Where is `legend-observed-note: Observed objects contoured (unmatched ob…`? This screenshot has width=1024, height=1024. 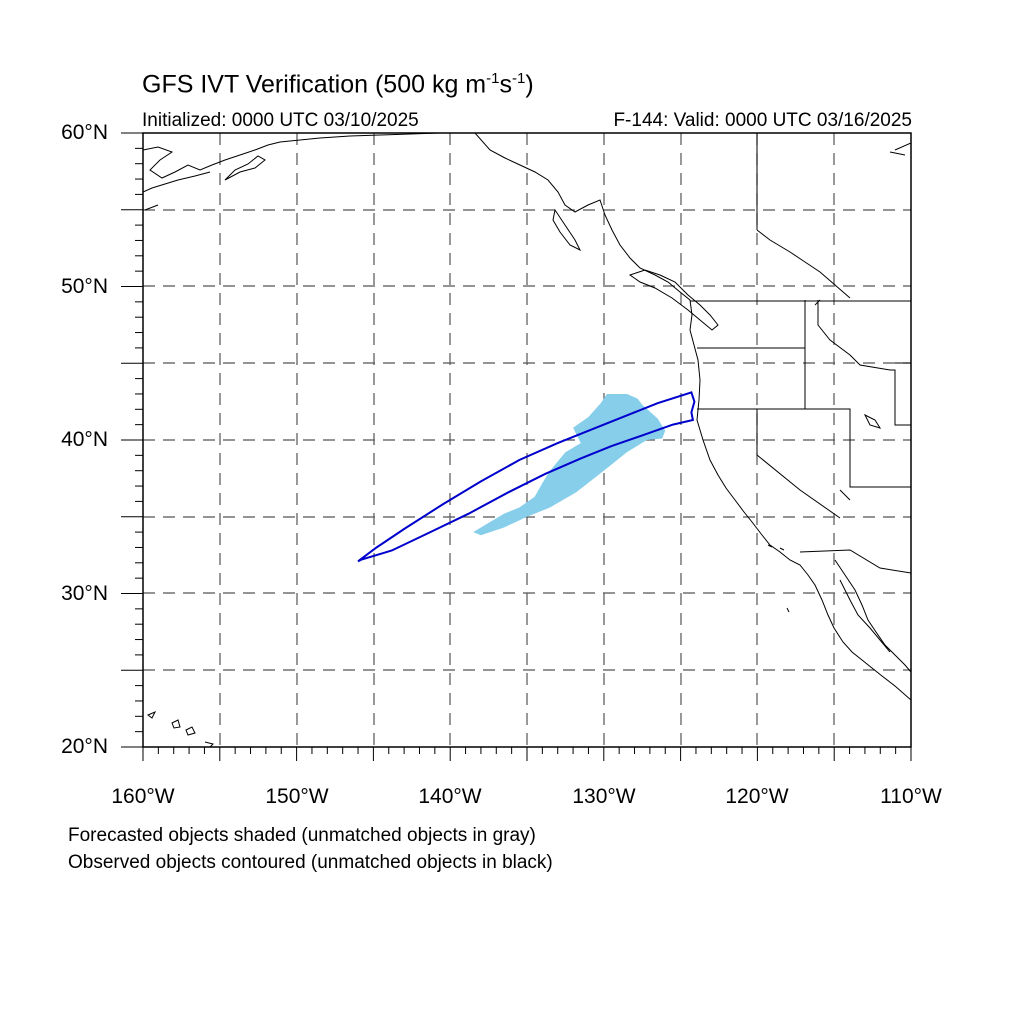 legend-observed-note: Observed objects contoured (unmatched ob… is located at coordinates (310, 862).